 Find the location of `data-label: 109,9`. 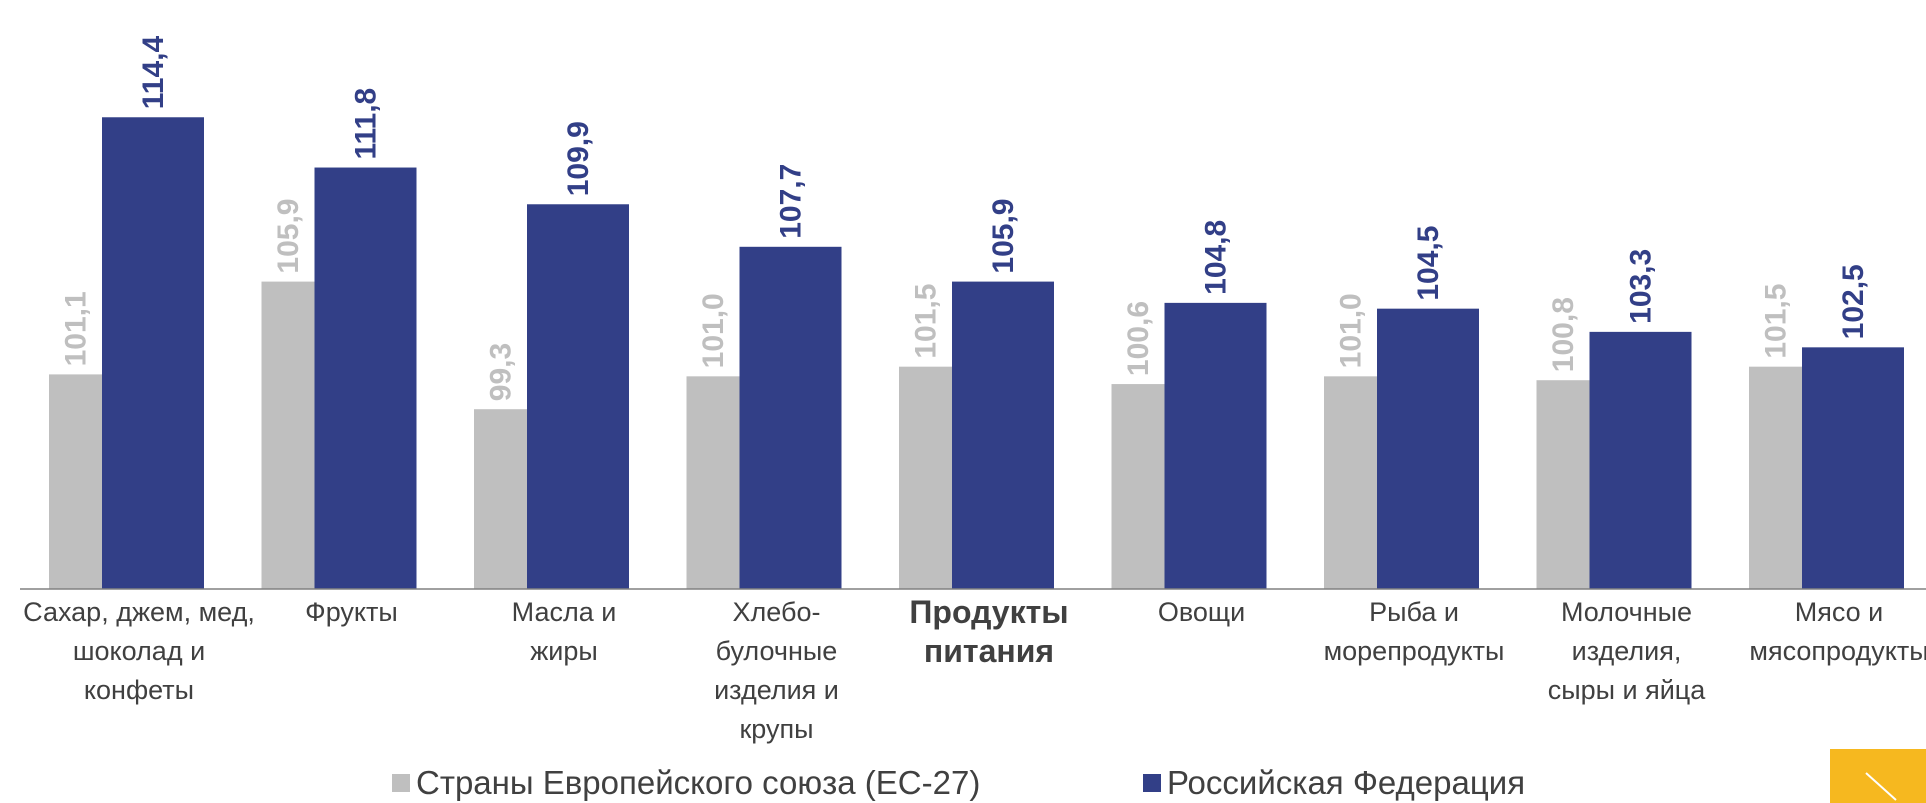

data-label: 109,9 is located at coordinates (578, 158).